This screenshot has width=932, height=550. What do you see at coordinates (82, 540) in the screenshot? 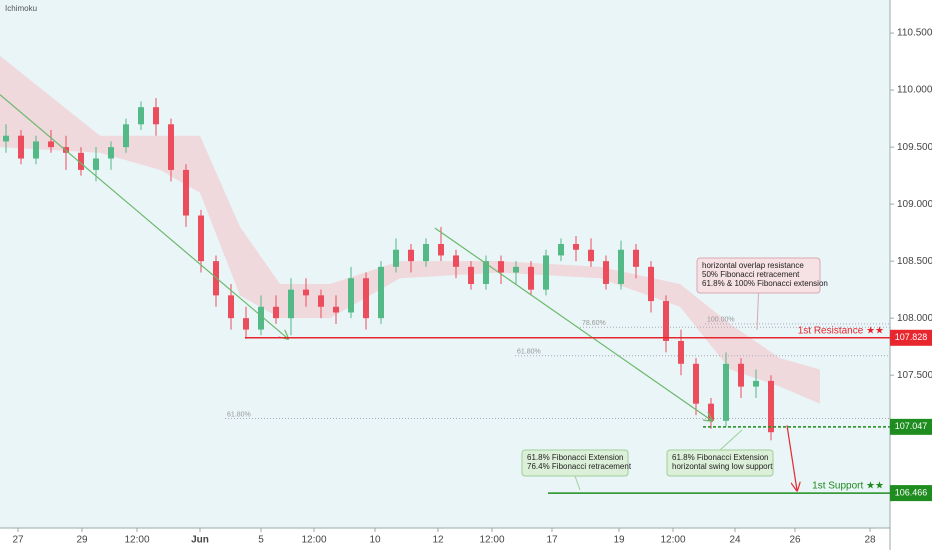
I see `x-tick-label: 29` at bounding box center [82, 540].